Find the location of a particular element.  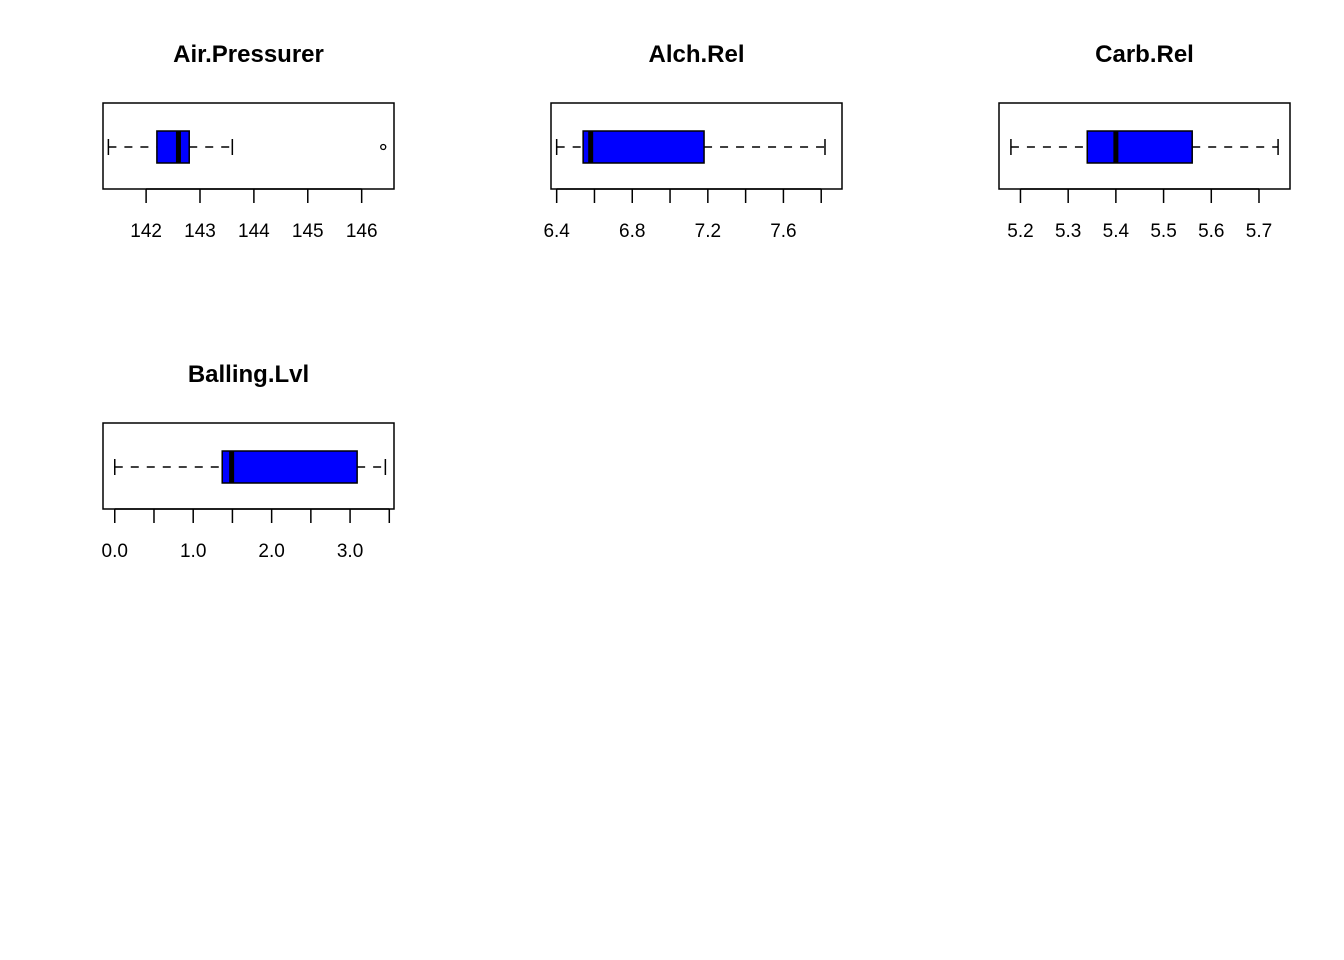

panel-title: Alch.Rel is located at coordinates (696, 54).